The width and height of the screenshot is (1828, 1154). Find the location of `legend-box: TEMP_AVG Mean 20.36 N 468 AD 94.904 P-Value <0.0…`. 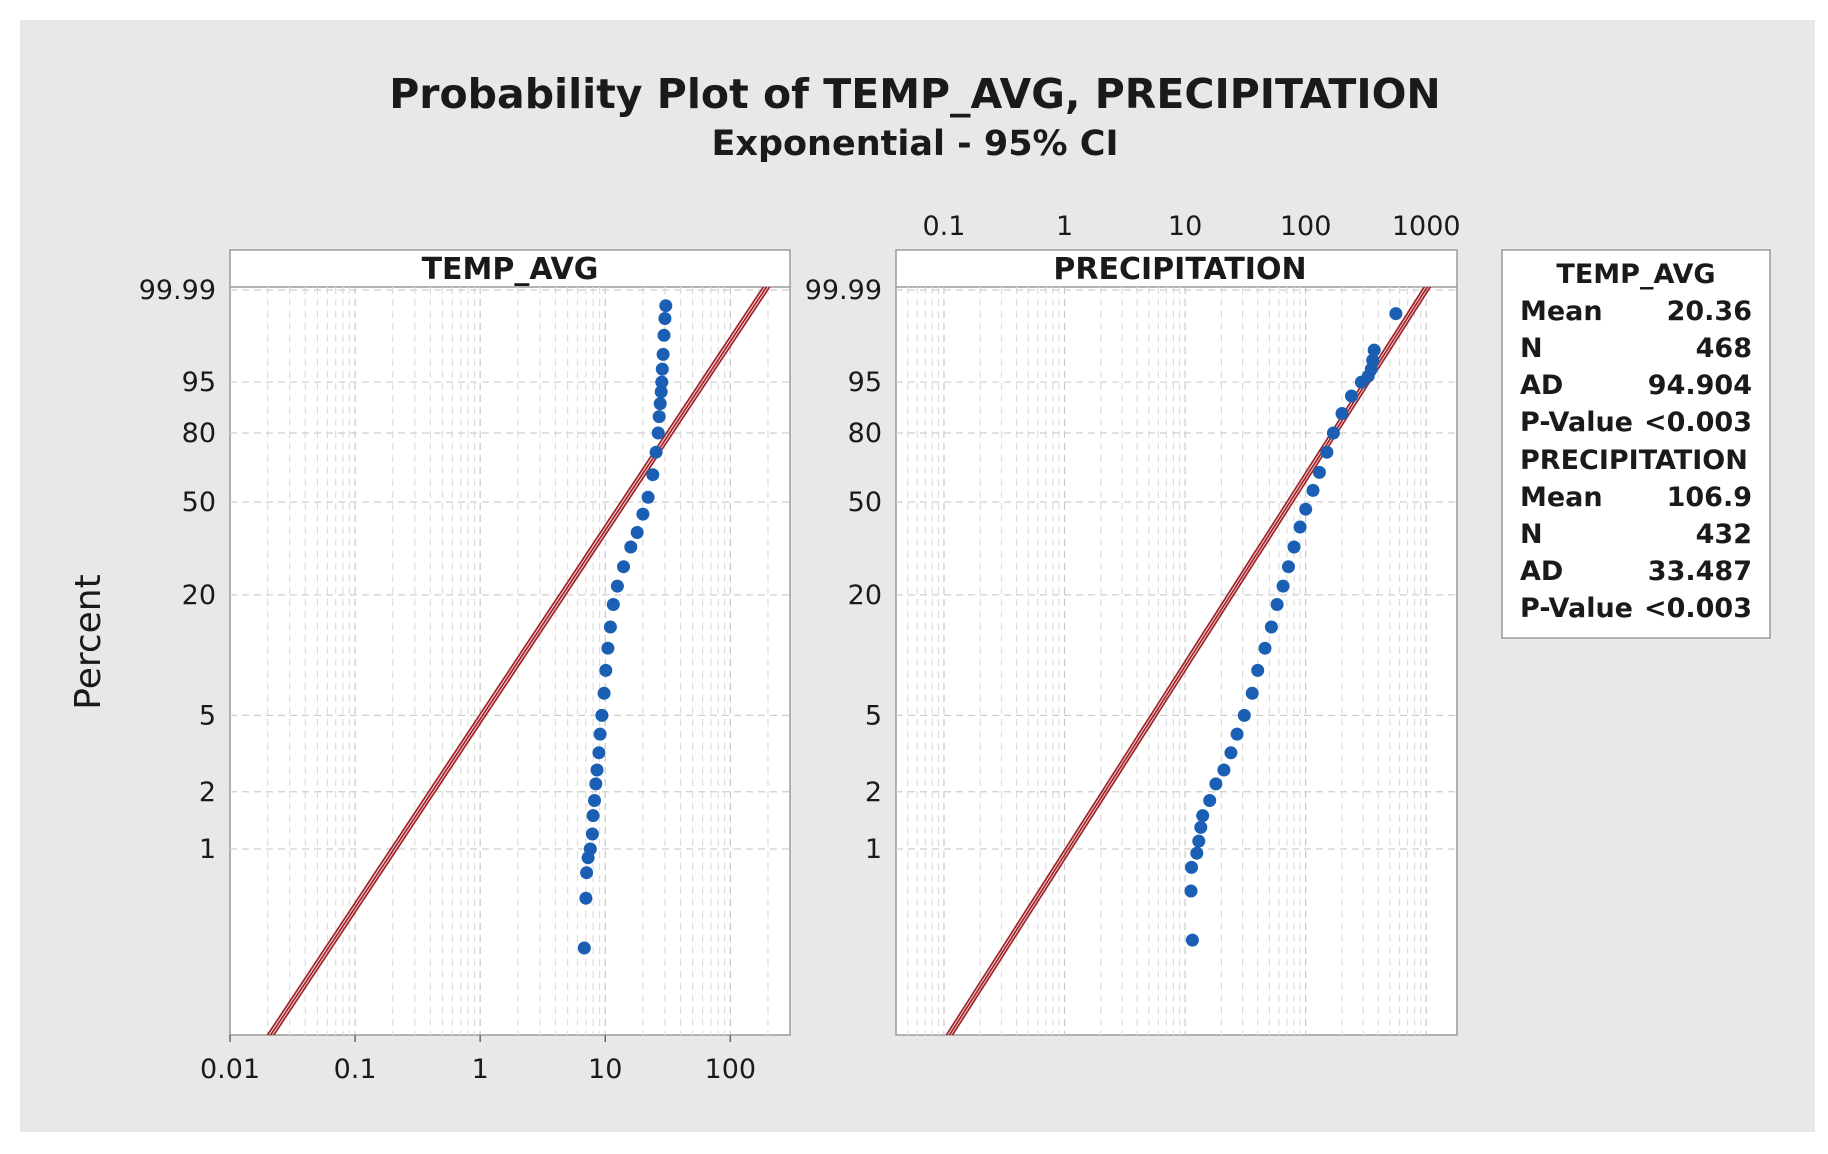

legend-box: TEMP_AVG Mean 20.36 N 468 AD 94.904 P-Value <0.0… is located at coordinates (1636, 444).